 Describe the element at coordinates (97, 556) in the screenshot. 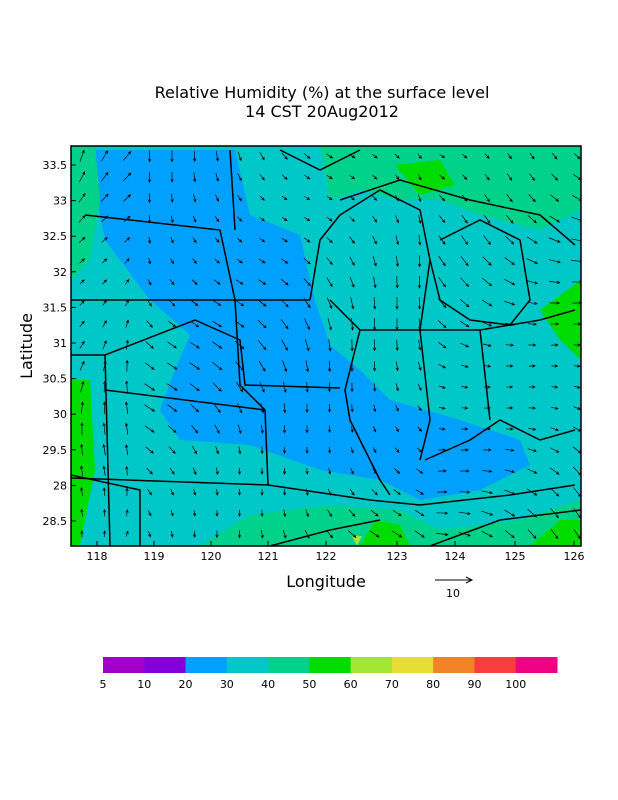

I see `x-tick-label: 118` at that location.